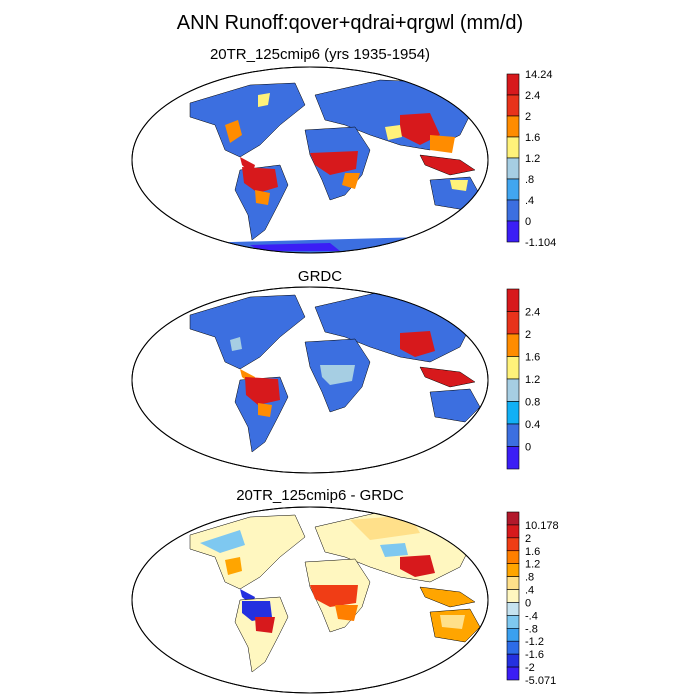  What do you see at coordinates (532, 403) in the screenshot?
I see `colorbar-label: 0.8` at bounding box center [532, 403].